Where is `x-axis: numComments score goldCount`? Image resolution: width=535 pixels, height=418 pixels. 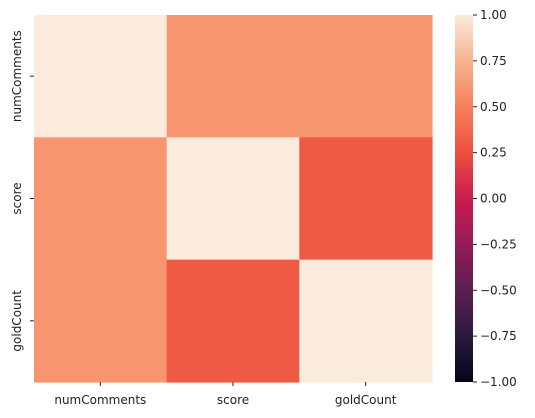
x-axis: numComments score goldCount is located at coordinates (225, 394).